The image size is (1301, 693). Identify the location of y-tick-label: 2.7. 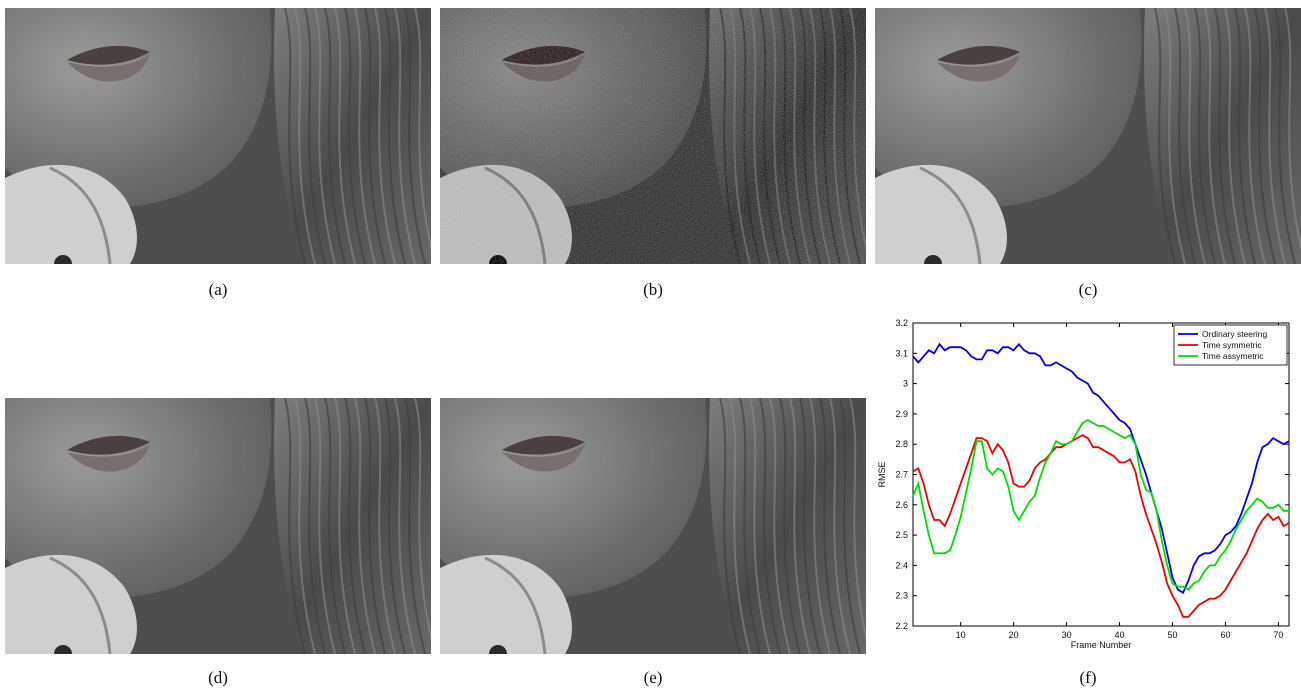
(901, 475).